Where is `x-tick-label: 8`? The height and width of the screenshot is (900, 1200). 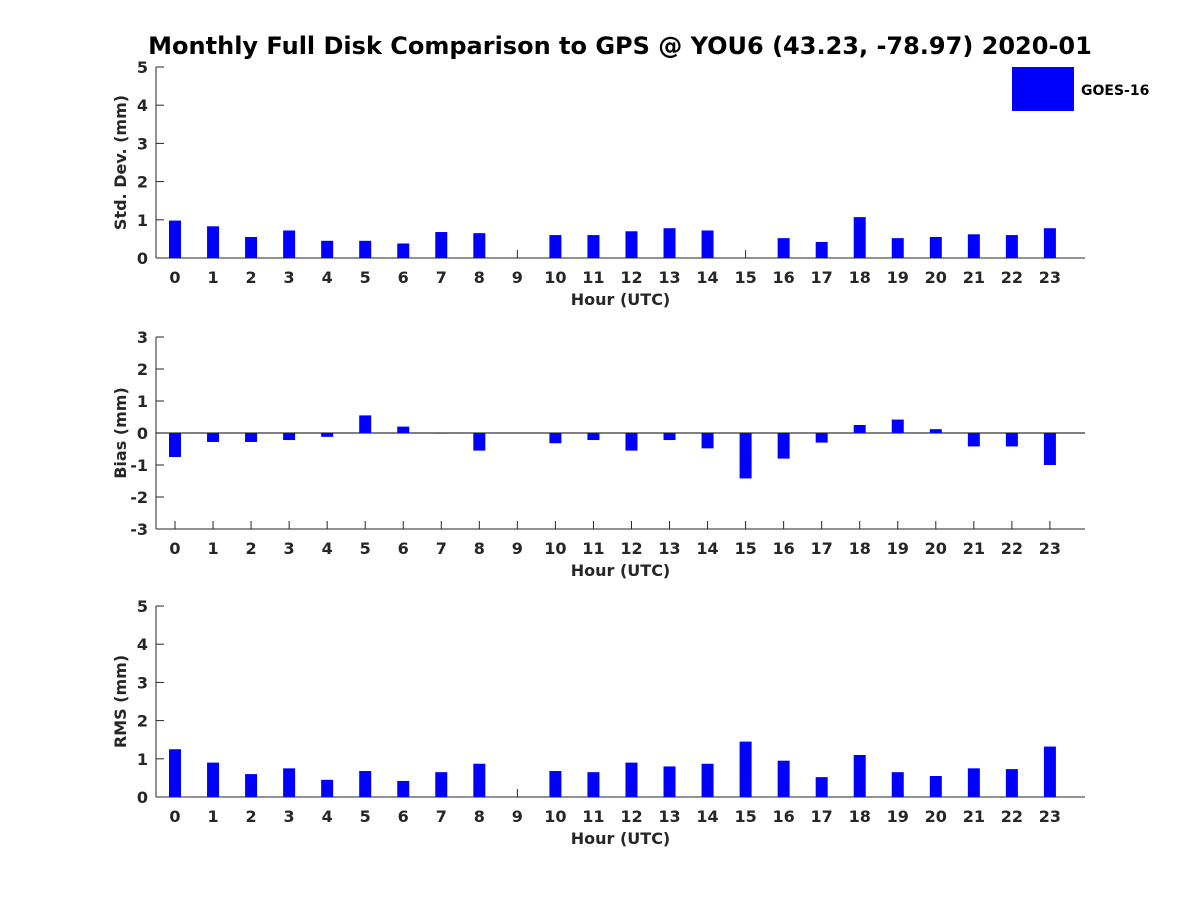 x-tick-label: 8 is located at coordinates (479, 816).